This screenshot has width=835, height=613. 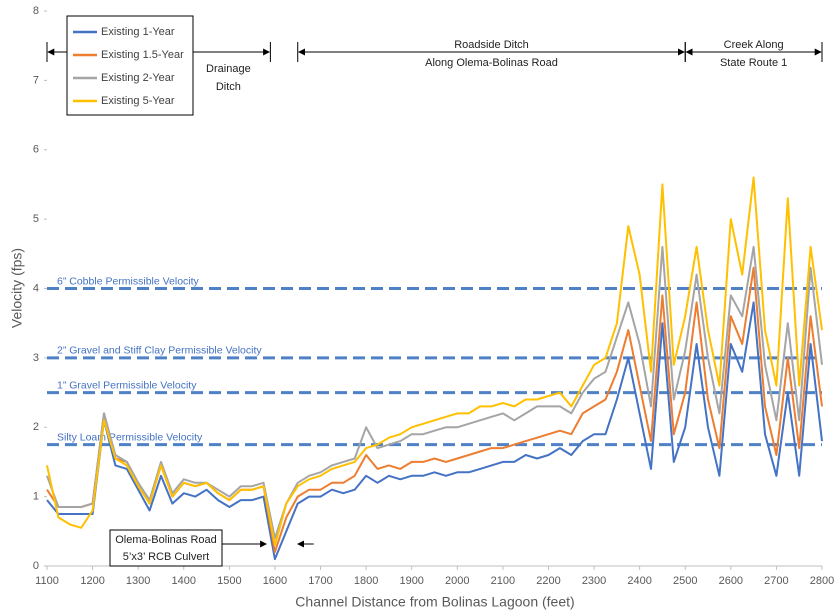 I want to click on x-tick-label: 2100, so click(x=503, y=581).